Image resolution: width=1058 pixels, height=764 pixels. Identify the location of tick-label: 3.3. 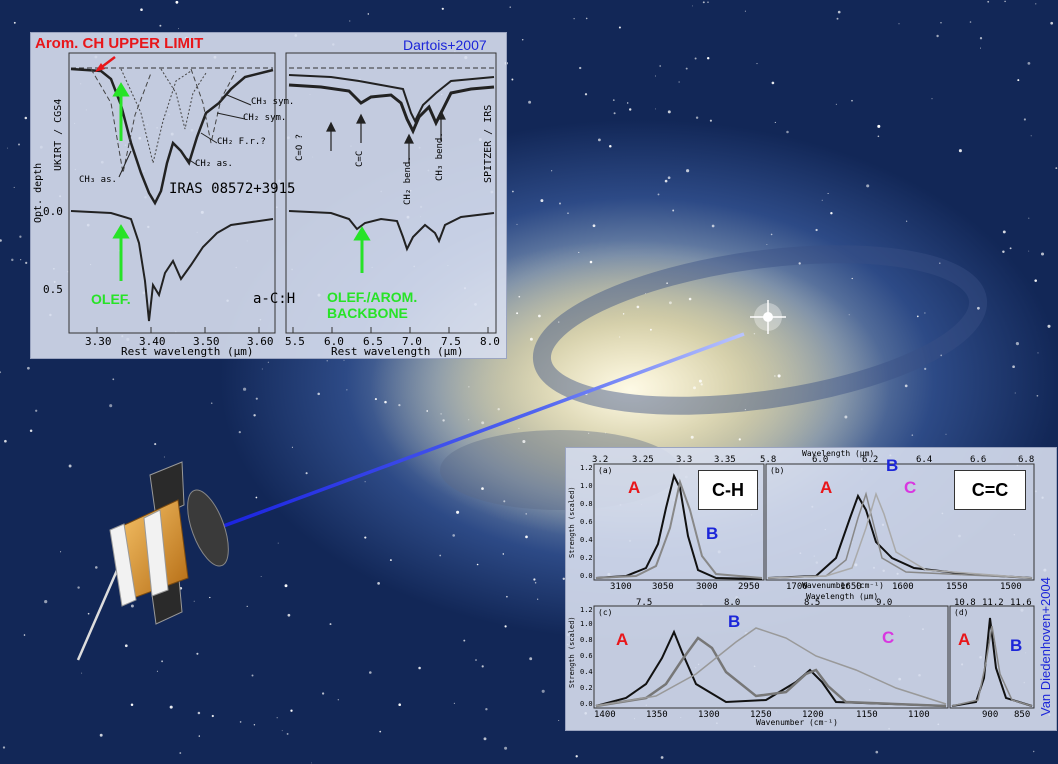
(684, 460).